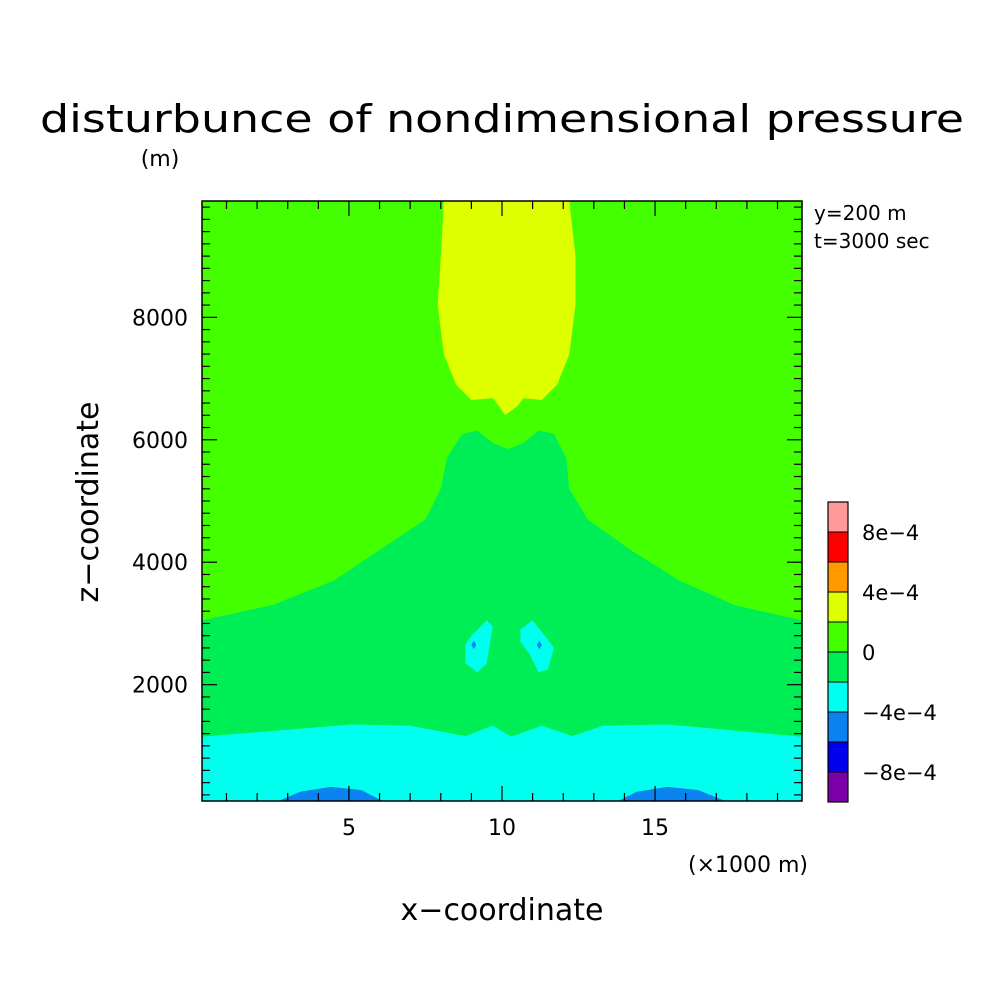  Describe the element at coordinates (330, 793) in the screenshot. I see `contour-region-blue-patch-left` at that location.